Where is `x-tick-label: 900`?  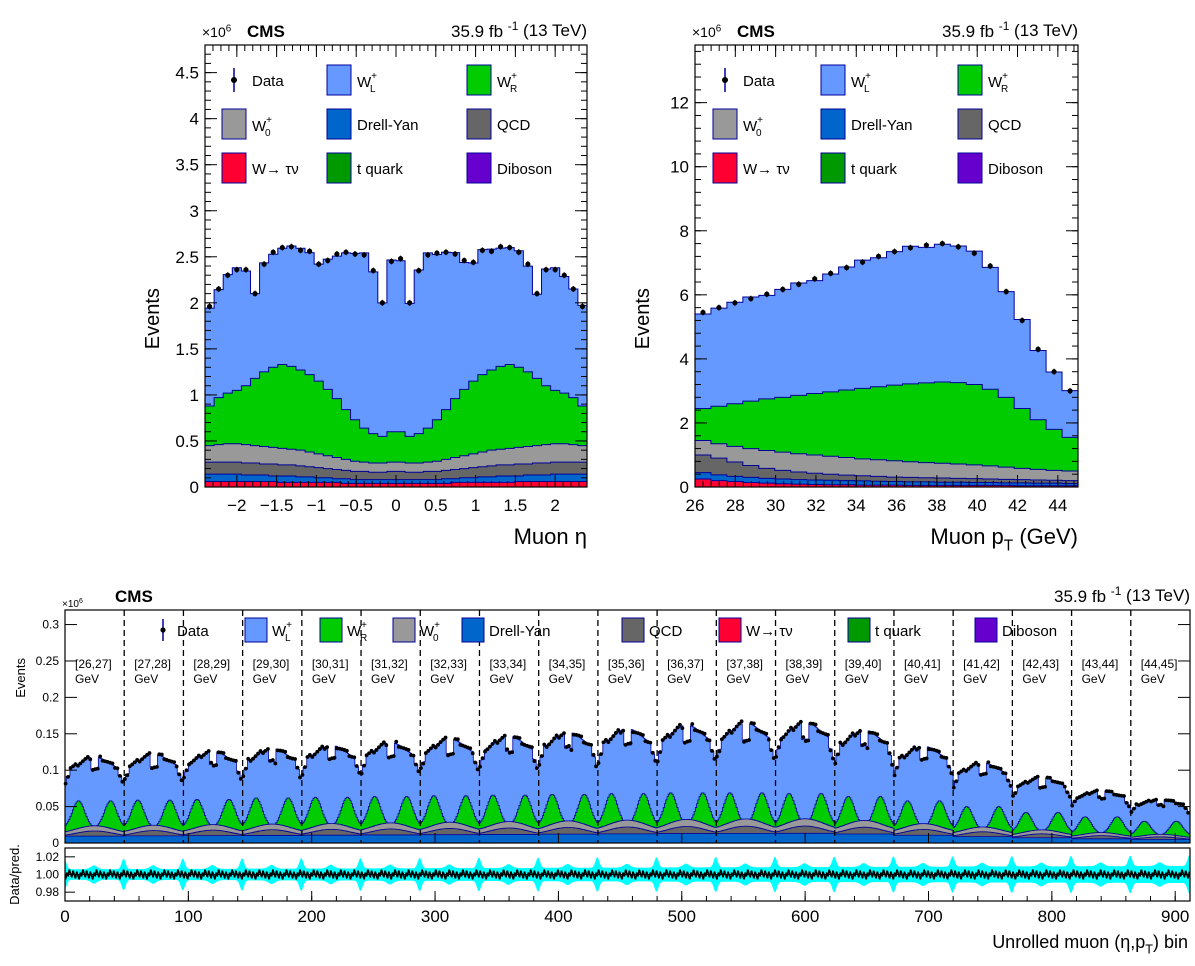
x-tick-label: 900 is located at coordinates (1175, 916).